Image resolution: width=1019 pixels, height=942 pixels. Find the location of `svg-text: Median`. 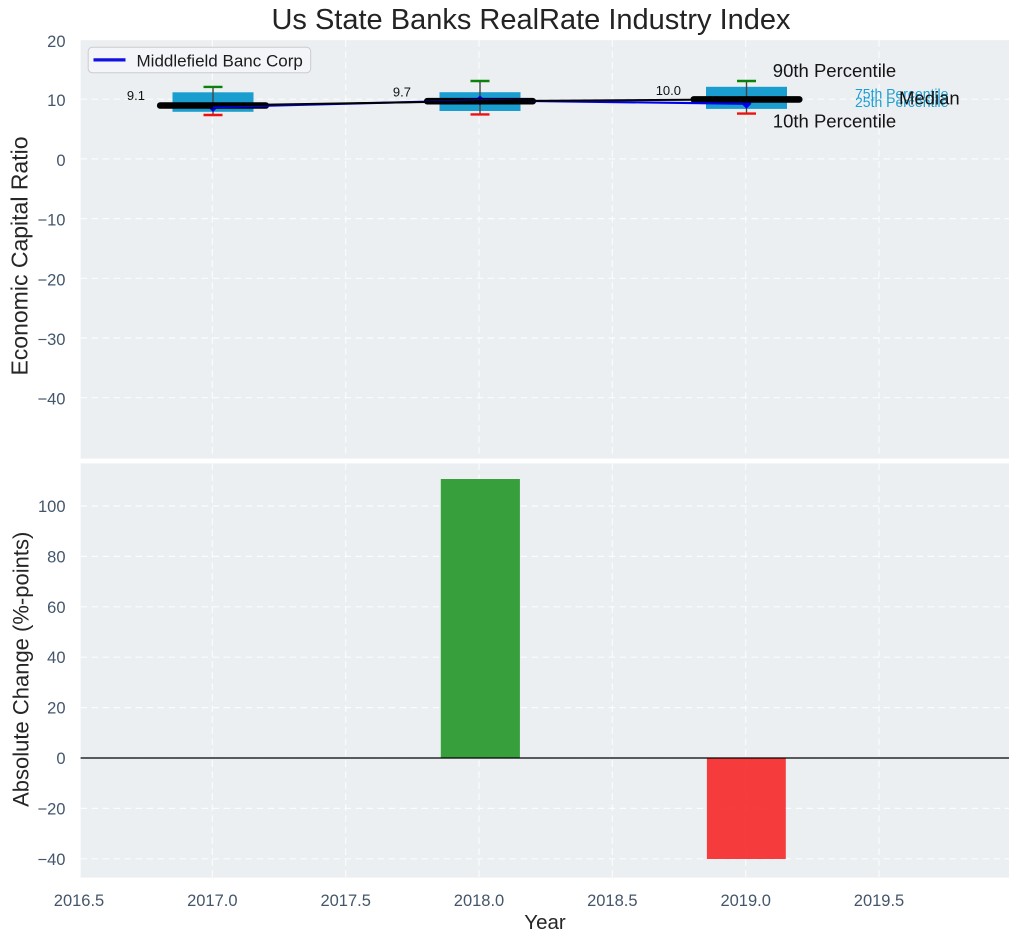

svg-text: Median is located at coordinates (929, 98).